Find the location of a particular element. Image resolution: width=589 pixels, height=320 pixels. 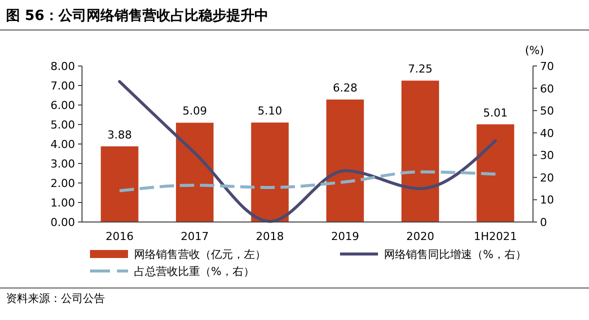

y-tick-label: 0.00 is located at coordinates (62, 222).